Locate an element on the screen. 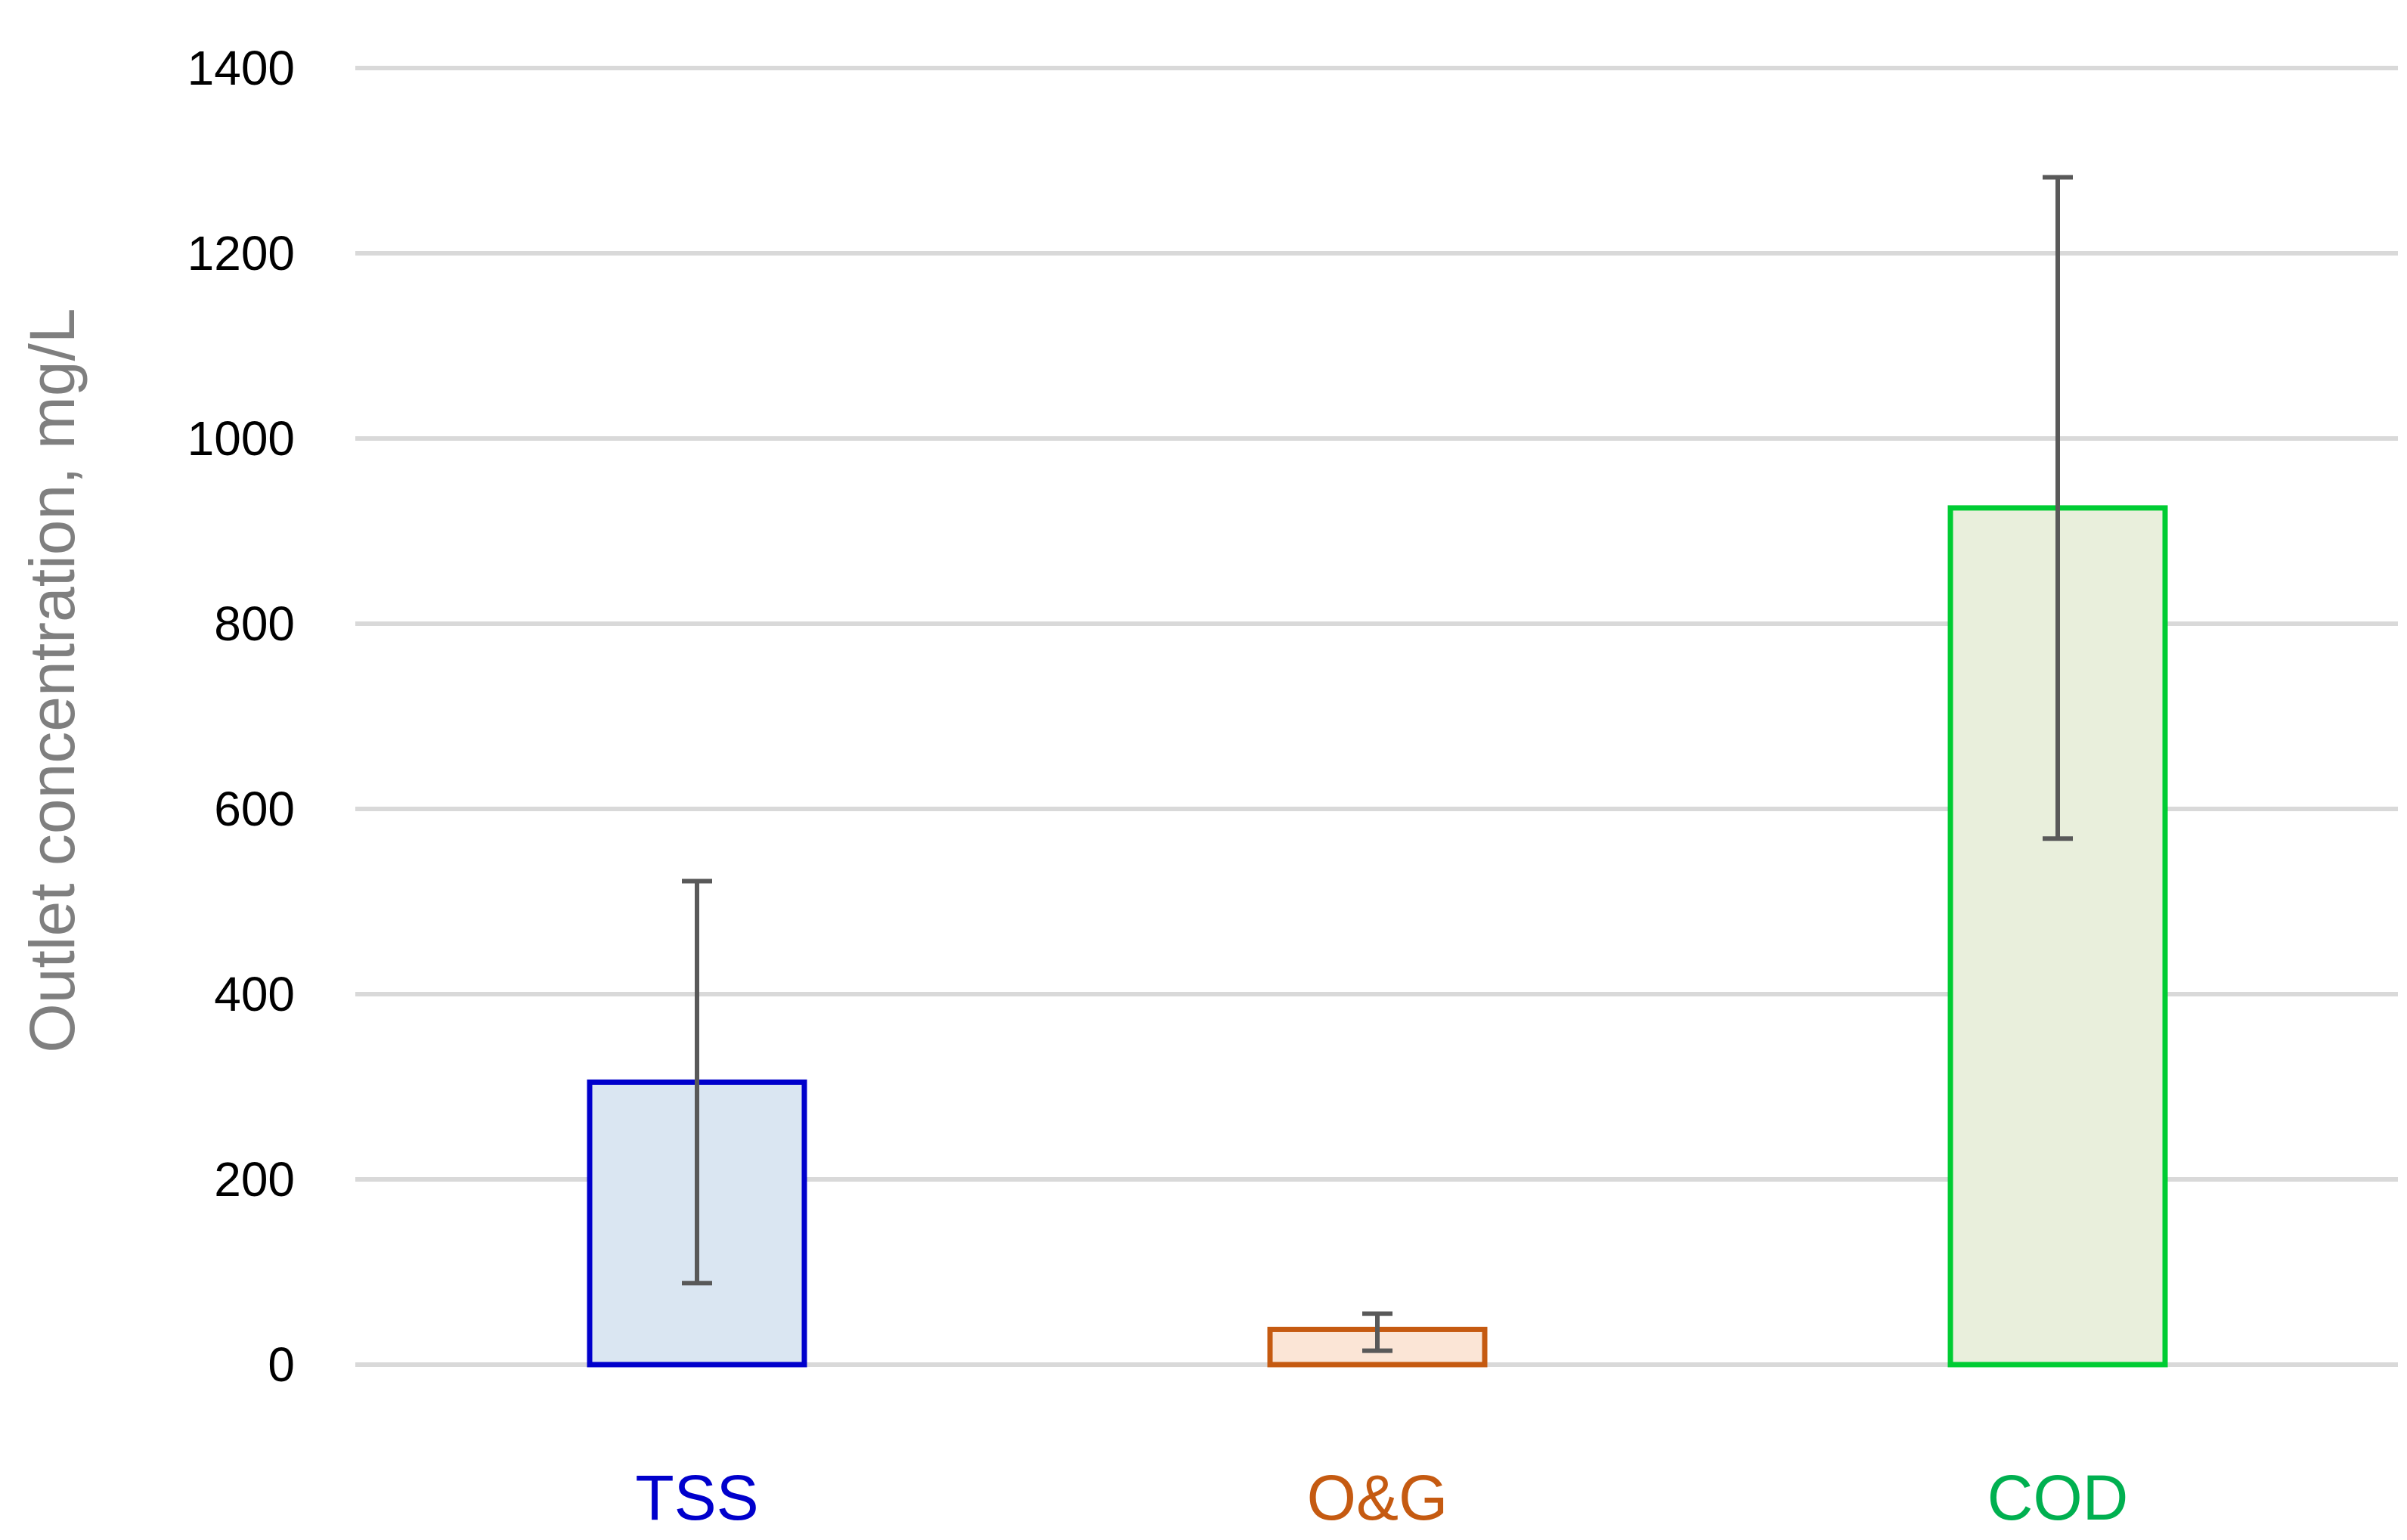 This screenshot has width=2407, height=1540. y-tick-label: 400 is located at coordinates (255, 994).